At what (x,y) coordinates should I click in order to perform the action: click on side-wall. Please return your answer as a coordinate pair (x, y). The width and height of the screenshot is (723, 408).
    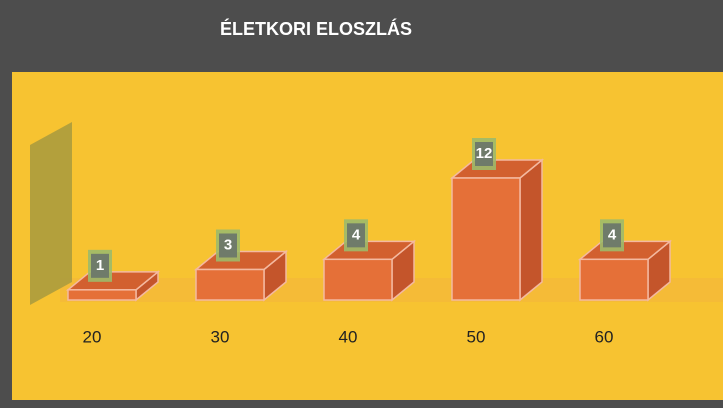
    Looking at the image, I should click on (51, 213).